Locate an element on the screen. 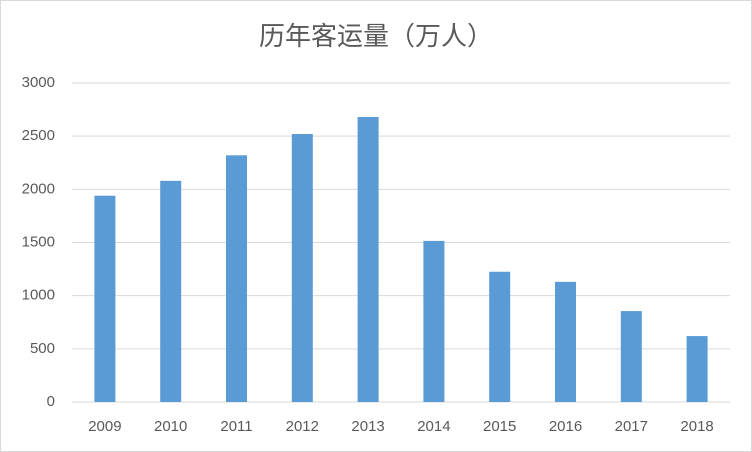 This screenshot has width=752, height=452. x-tick-label: 2010 is located at coordinates (170, 426).